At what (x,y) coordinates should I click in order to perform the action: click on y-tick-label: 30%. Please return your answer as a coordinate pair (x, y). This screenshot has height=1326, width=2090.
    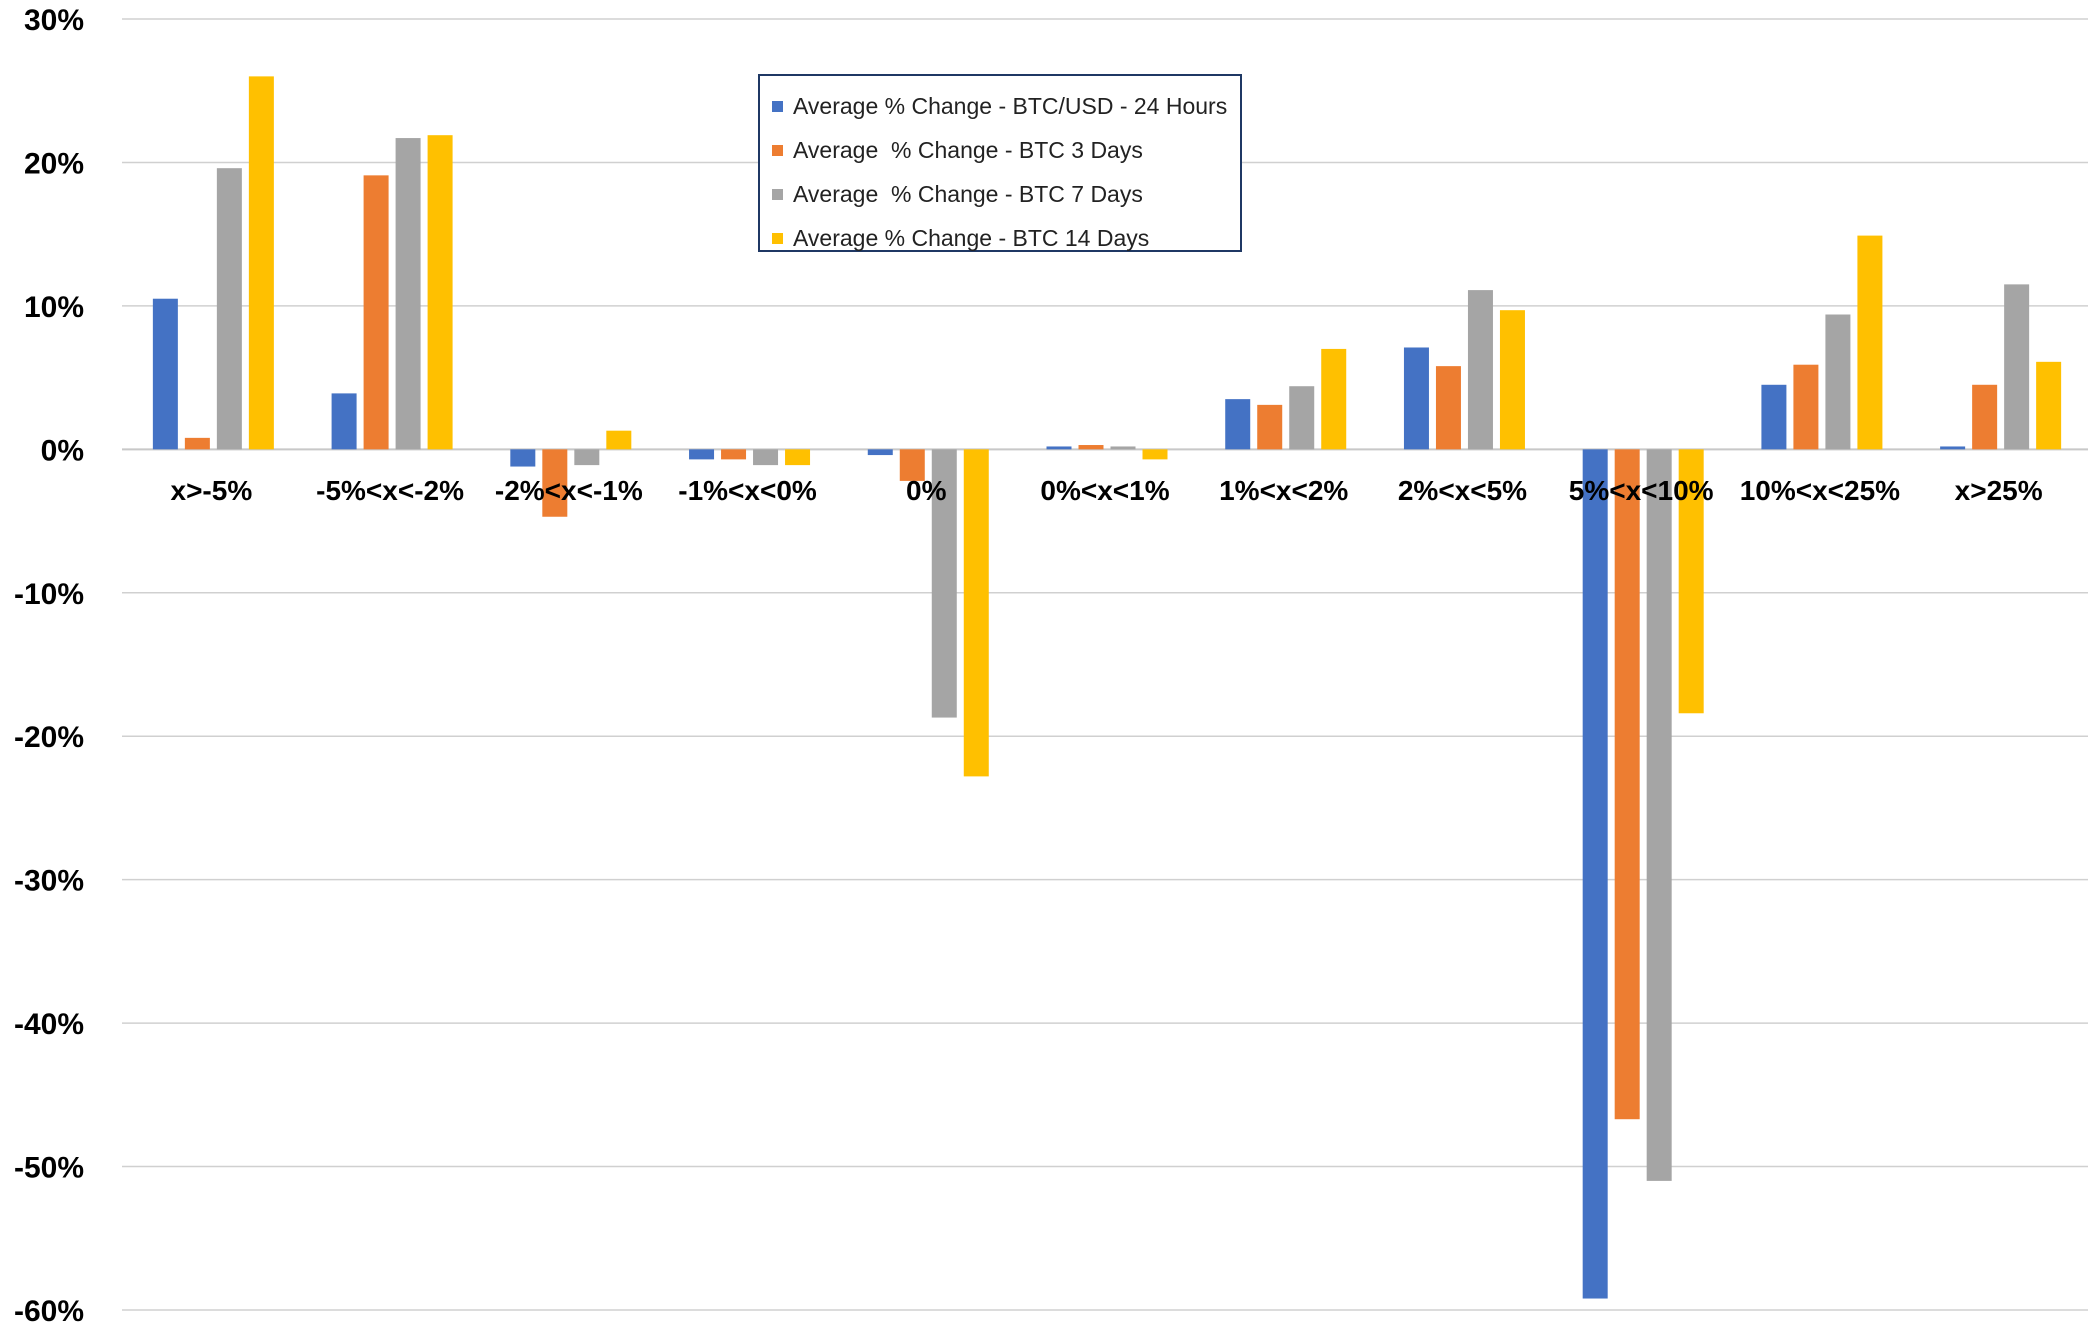
    Looking at the image, I should click on (54, 20).